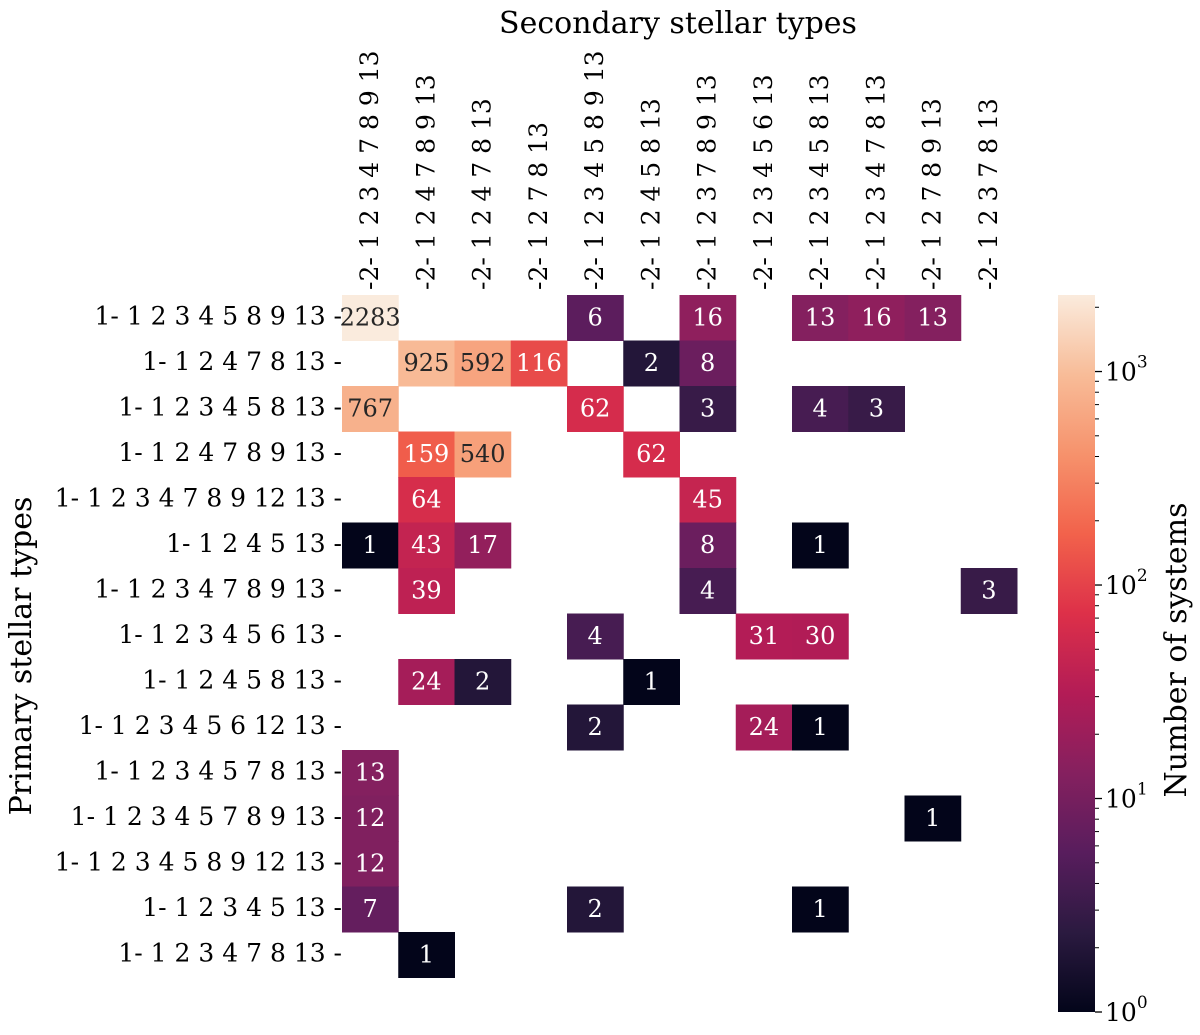 This screenshot has width=1200, height=1035. Describe the element at coordinates (242, 907) in the screenshot. I see `y-tick-label: 1- 1 2 3 4 5 13 -` at that location.